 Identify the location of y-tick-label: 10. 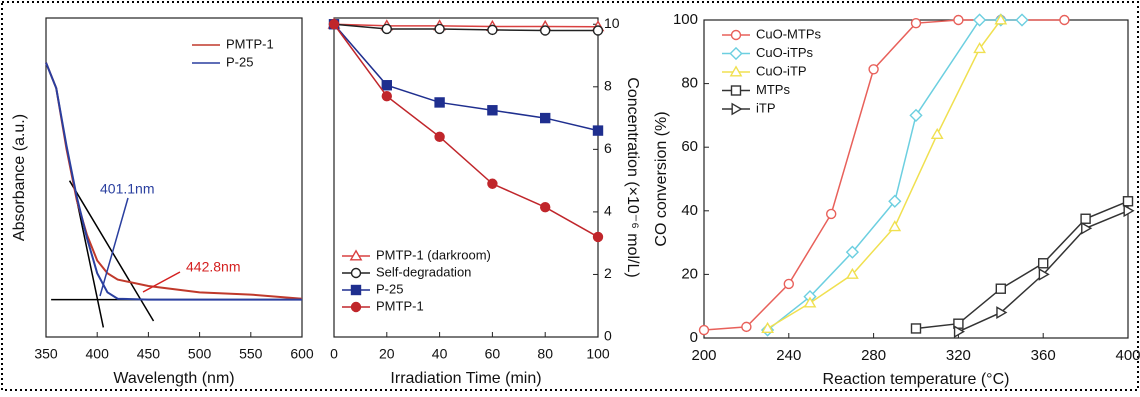
(612, 23).